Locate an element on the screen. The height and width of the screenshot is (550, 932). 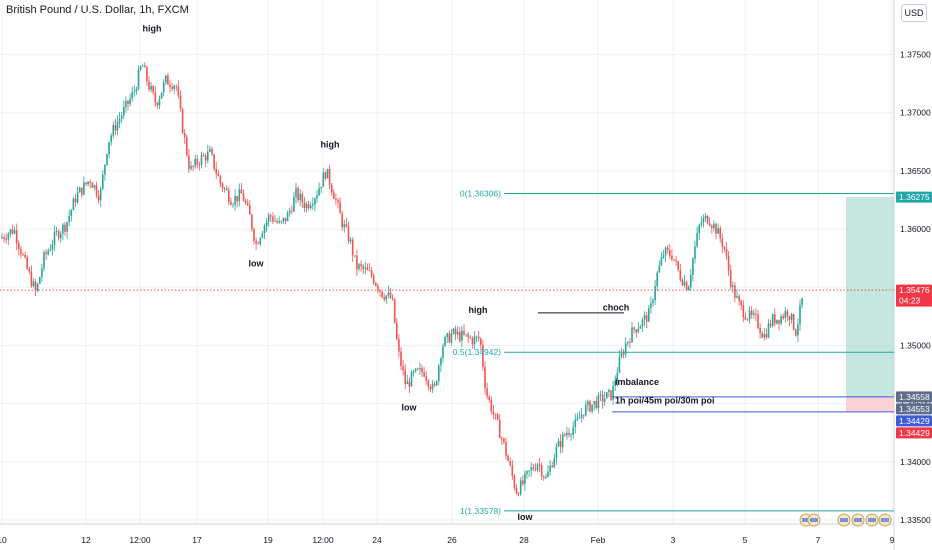
annotation-label: high is located at coordinates (152, 28).